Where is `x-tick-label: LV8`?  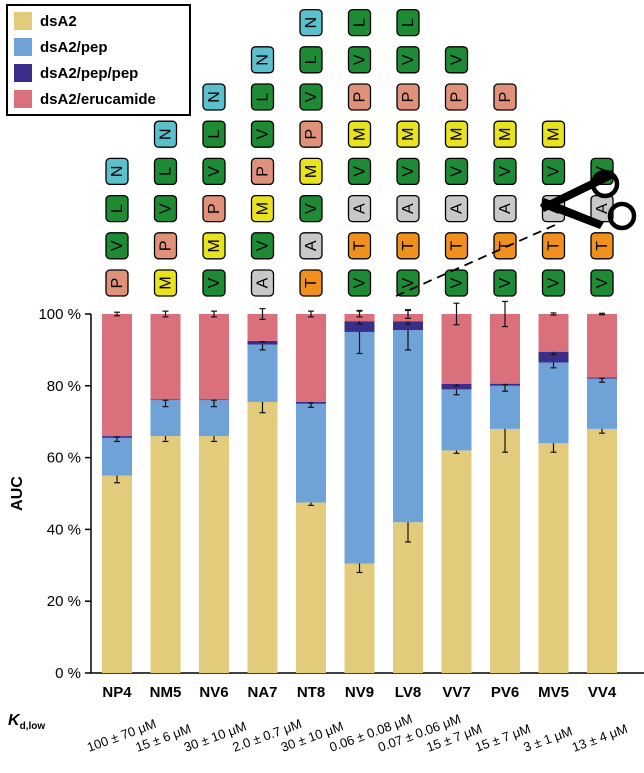 x-tick-label: LV8 is located at coordinates (408, 692).